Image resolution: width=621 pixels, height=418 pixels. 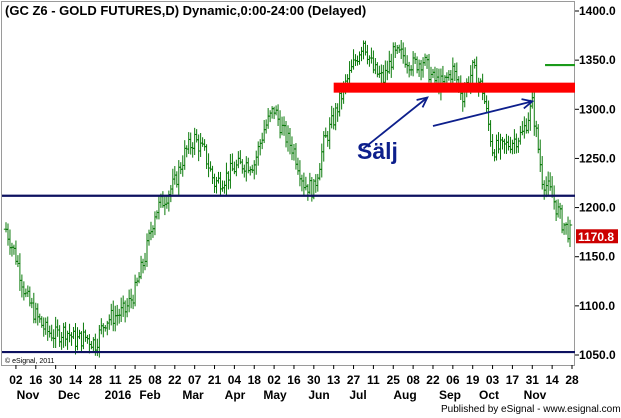 What do you see at coordinates (404, 395) in the screenshot?
I see `x-month-label: Aug` at bounding box center [404, 395].